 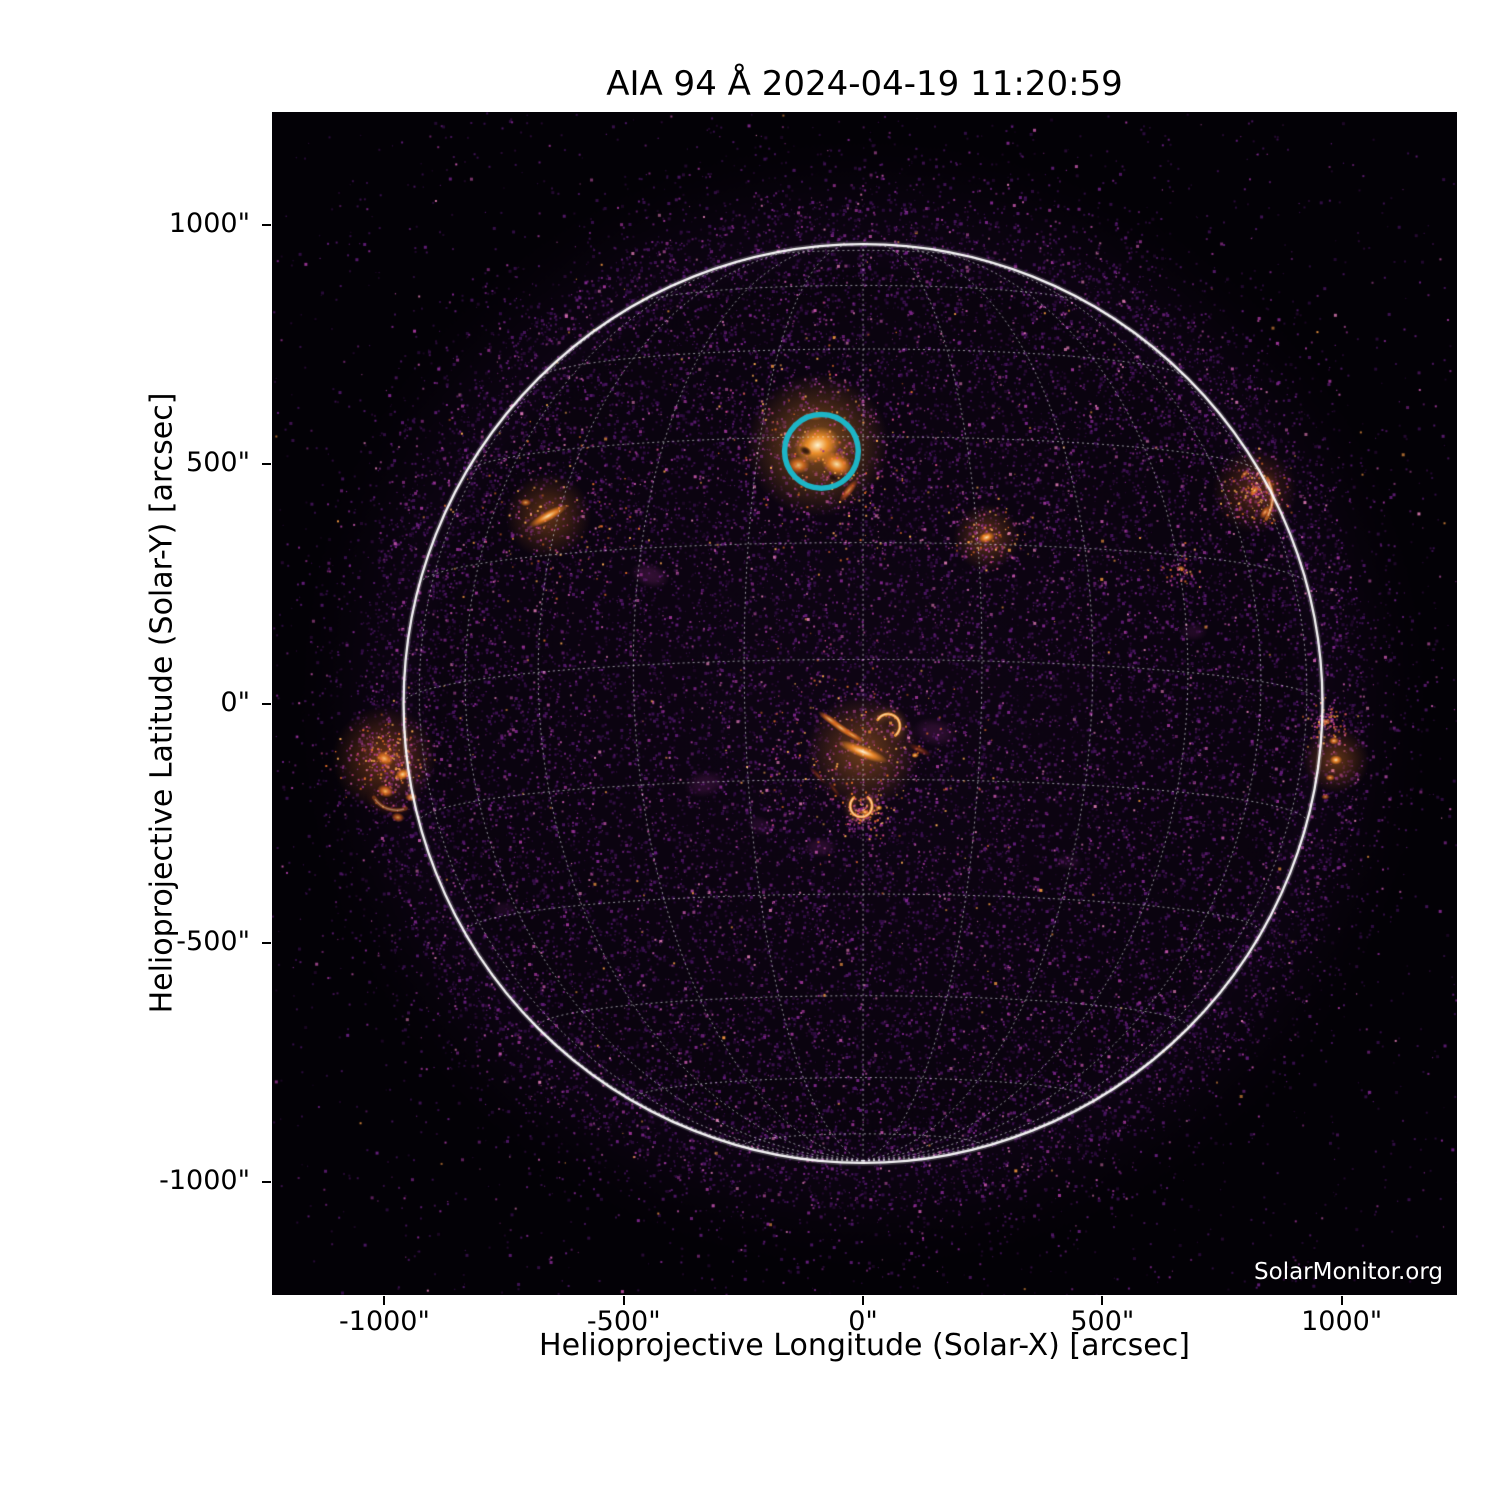 What do you see at coordinates (204, 1180) in the screenshot?
I see `y-tick-label: -1000"` at bounding box center [204, 1180].